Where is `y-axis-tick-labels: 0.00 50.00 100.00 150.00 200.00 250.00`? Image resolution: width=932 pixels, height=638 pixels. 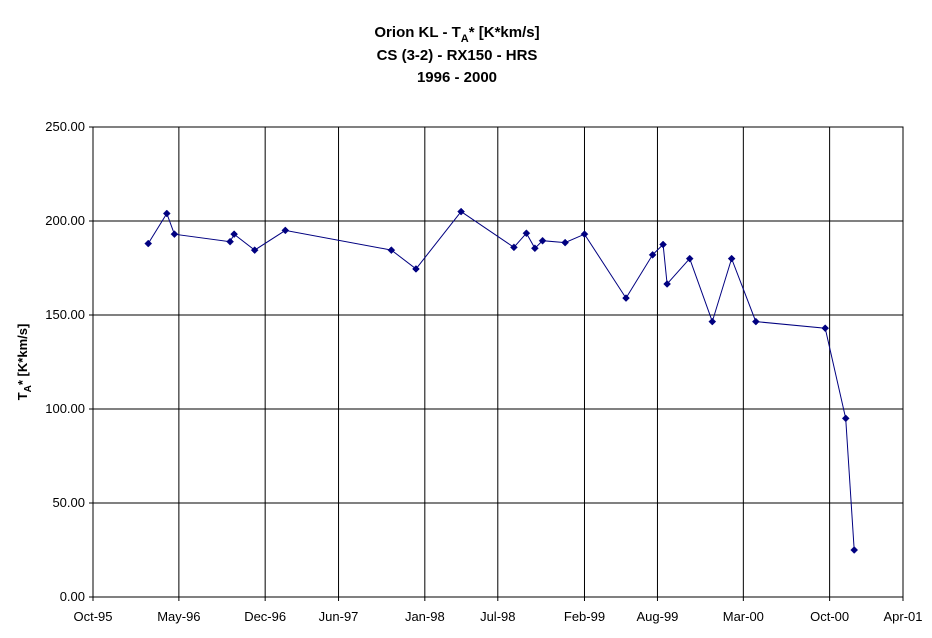
y-axis-tick-labels: 0.00 50.00 100.00 150.00 200.00 250.00 is located at coordinates (65, 361).